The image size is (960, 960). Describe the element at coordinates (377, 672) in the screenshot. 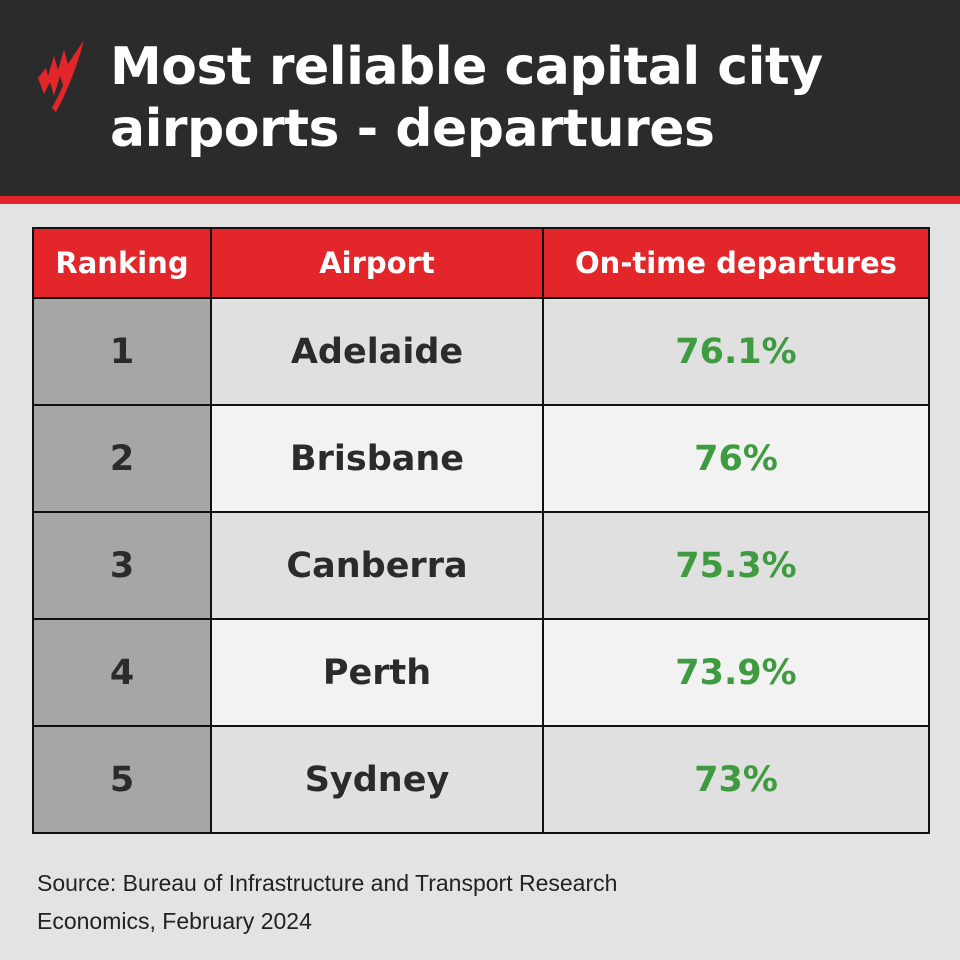

I see `airport-cell: Perth` at that location.